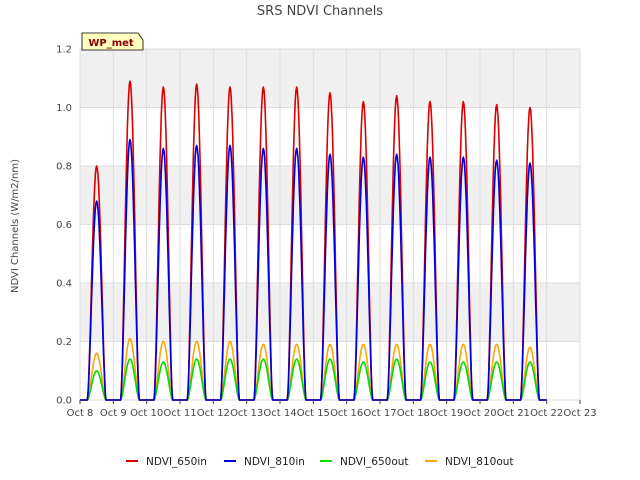 Image resolution: width=640 pixels, height=480 pixels. Describe the element at coordinates (176, 462) in the screenshot. I see `legend-label: NDVI_650in` at that location.